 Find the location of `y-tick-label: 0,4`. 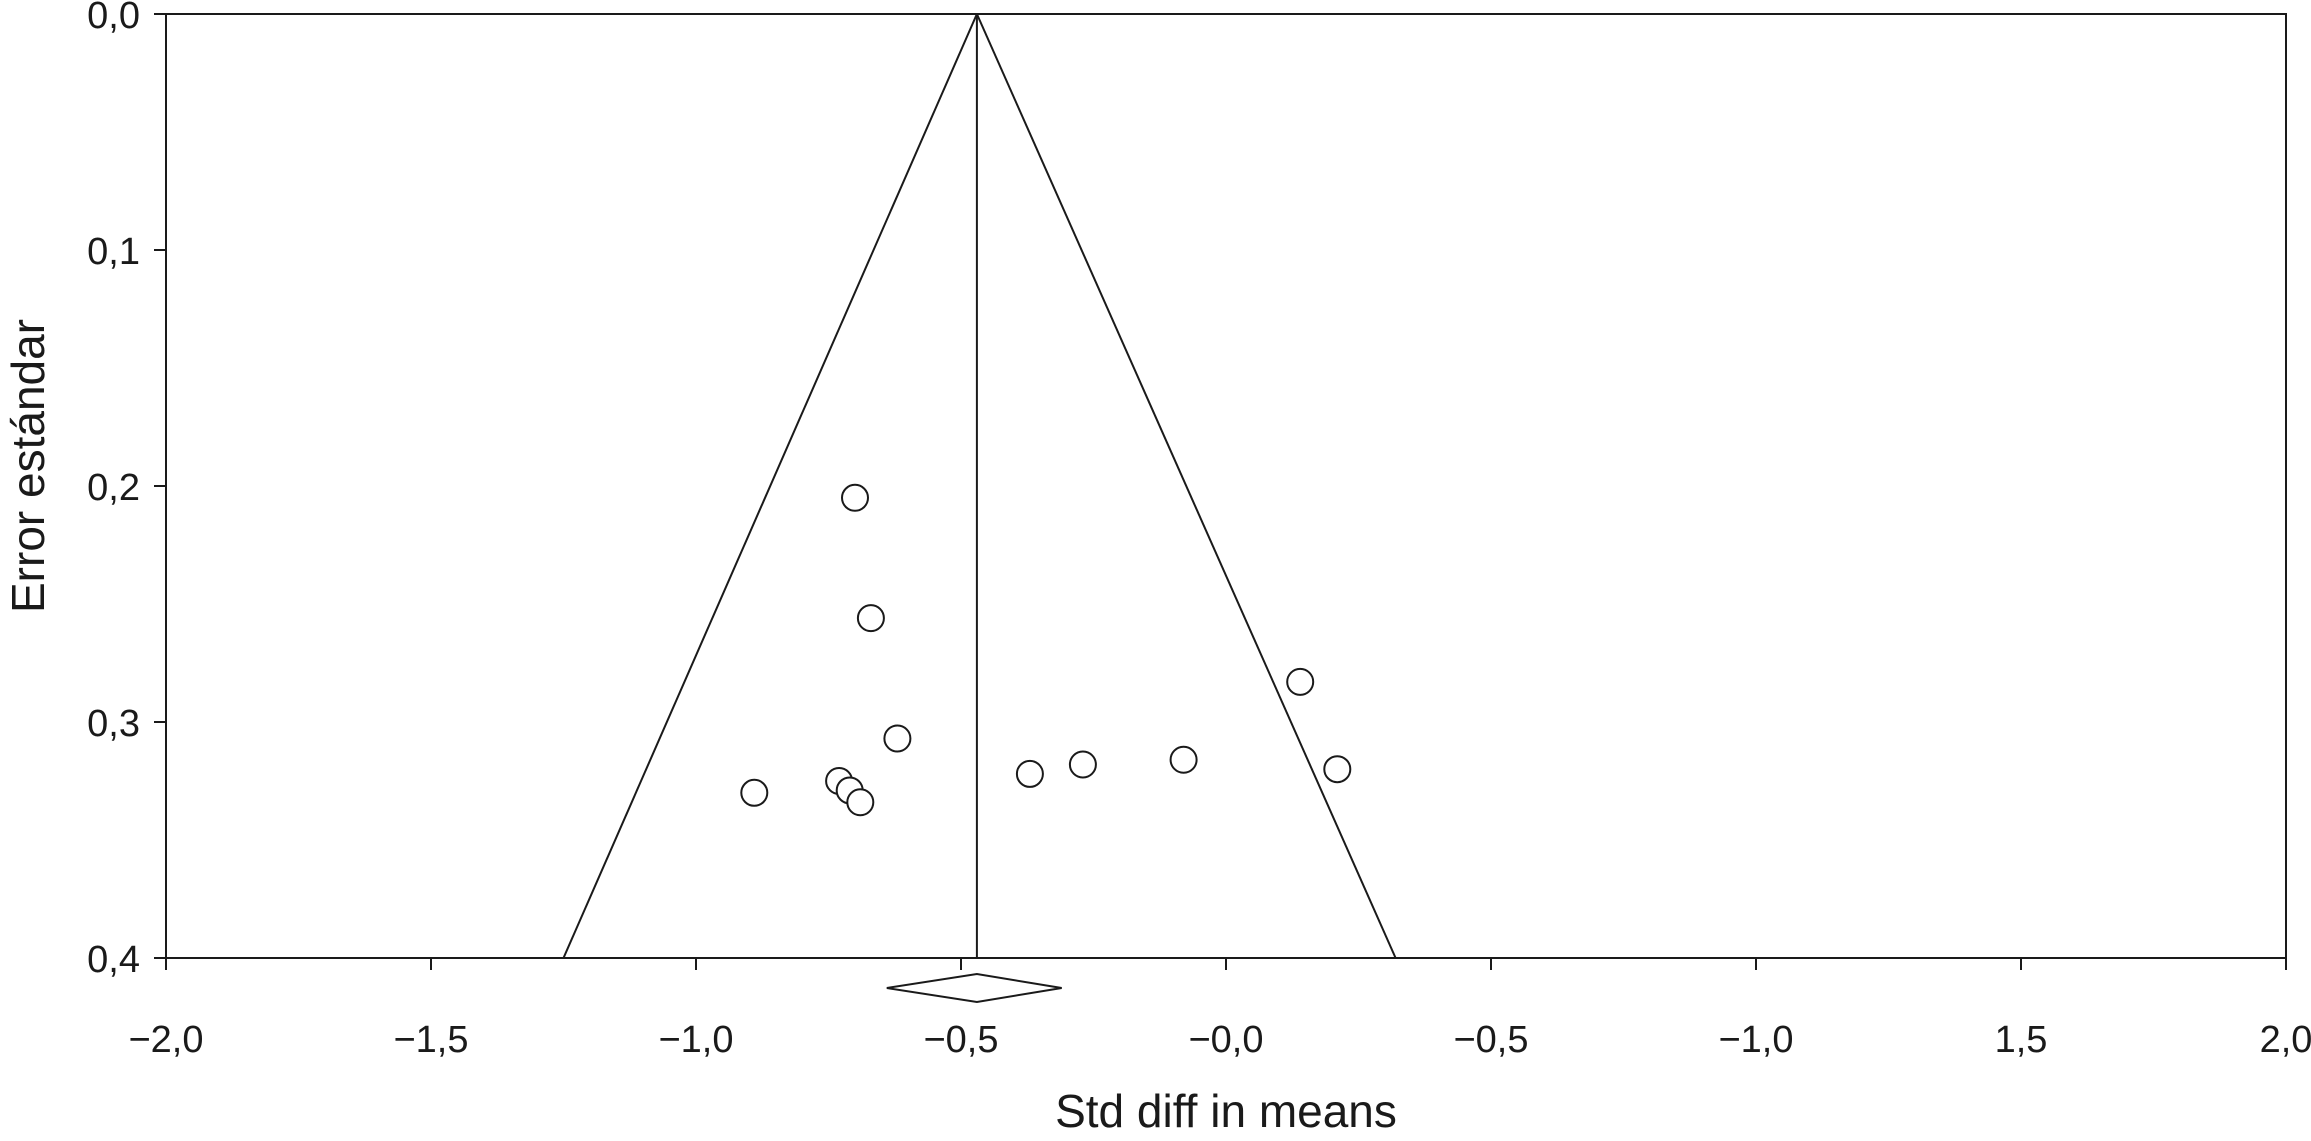

y-tick-label: 0,4 is located at coordinates (113, 960).